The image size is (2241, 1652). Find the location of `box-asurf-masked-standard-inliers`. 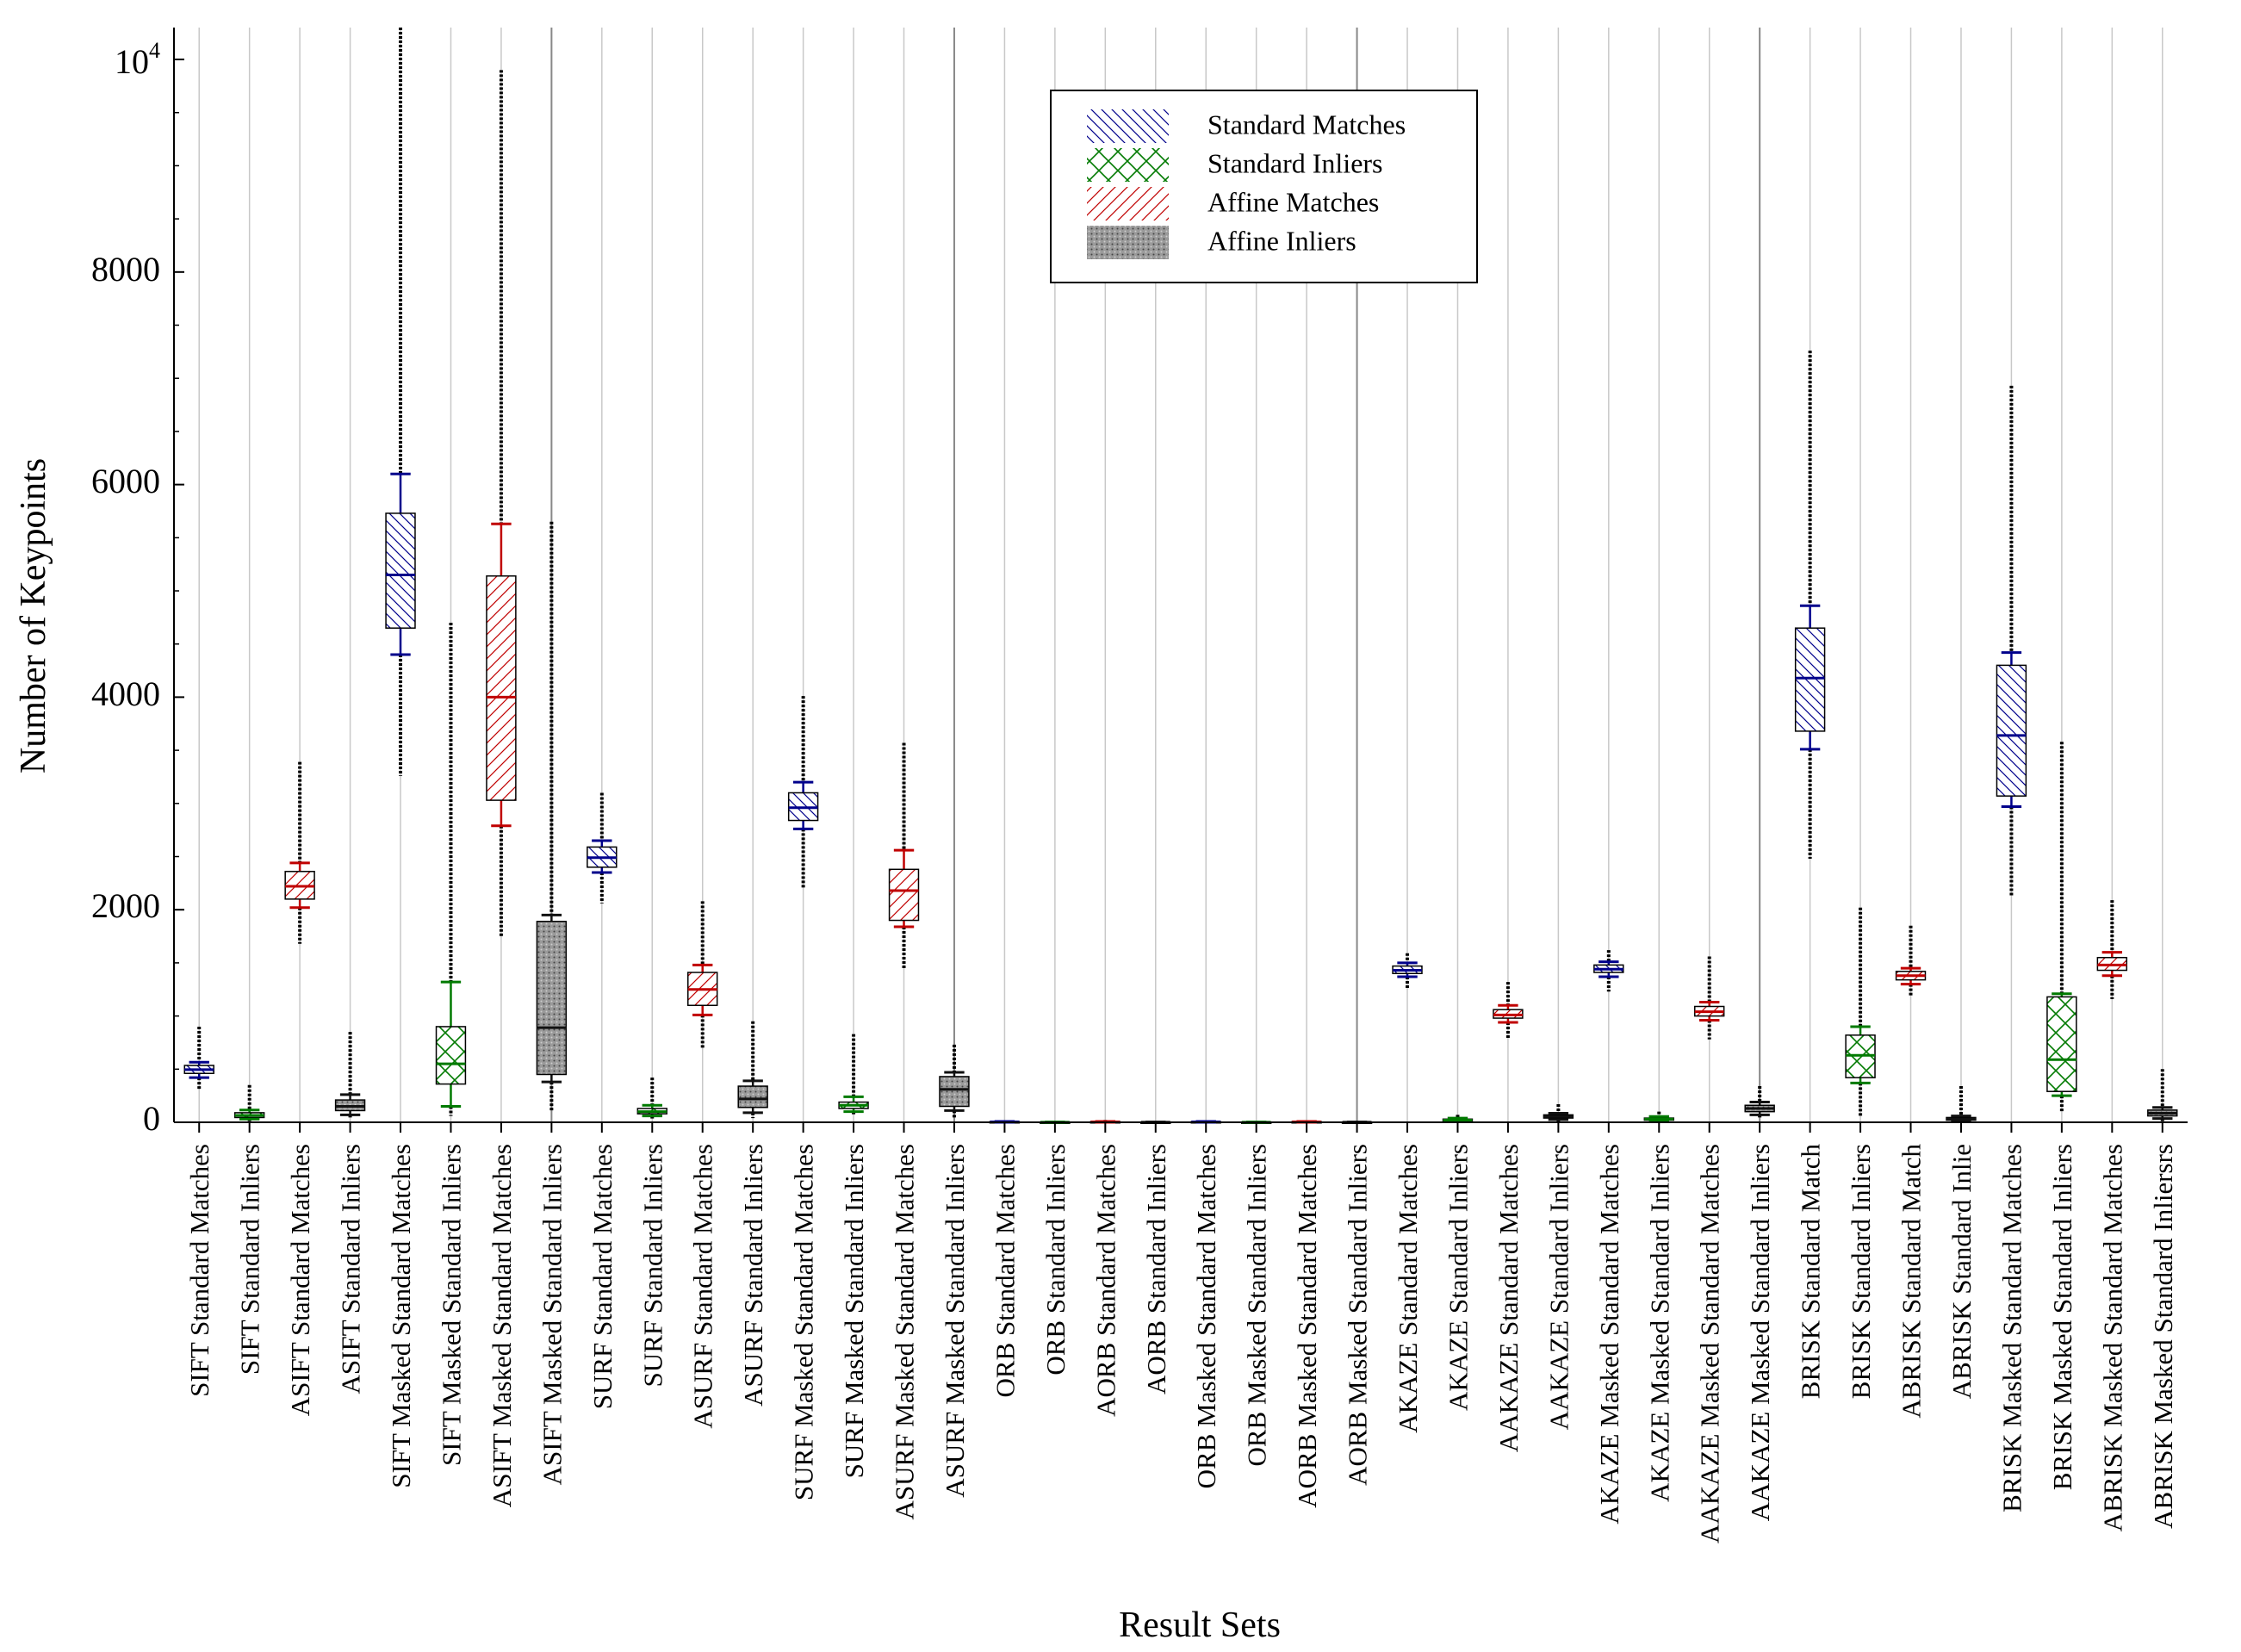

box-asurf-masked-standard-inliers is located at coordinates (955, 1081).